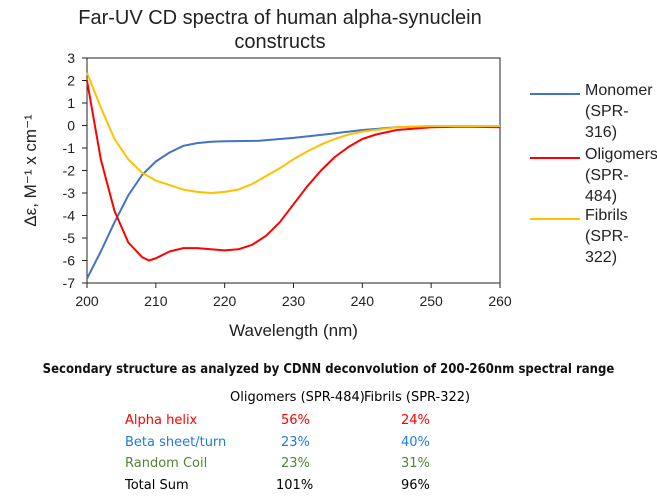  Describe the element at coordinates (607, 247) in the screenshot. I see `legend-label-line: (SPR-322)` at that location.